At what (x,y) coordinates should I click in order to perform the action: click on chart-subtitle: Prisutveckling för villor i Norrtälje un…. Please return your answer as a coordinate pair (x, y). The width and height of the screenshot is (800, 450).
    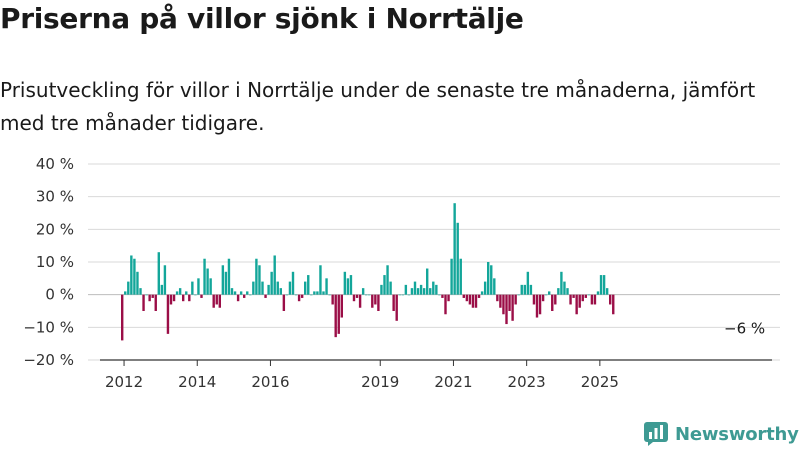
    Looking at the image, I should click on (378, 106).